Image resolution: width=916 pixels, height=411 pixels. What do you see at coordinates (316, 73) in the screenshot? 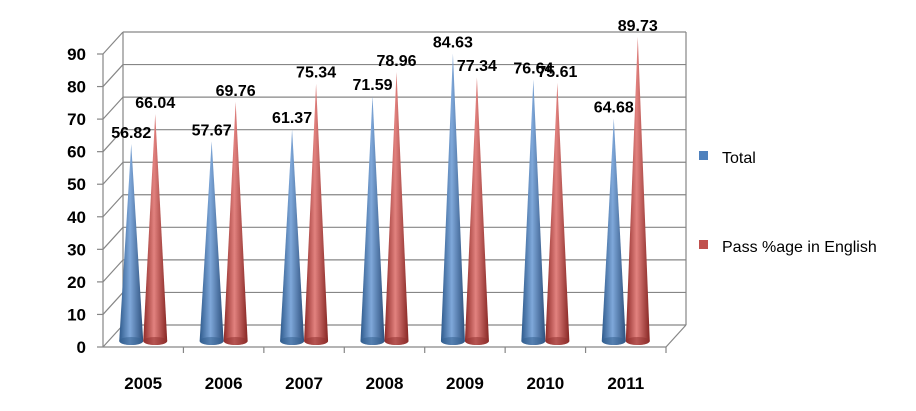
I see `data-label-pass-english-2007: 75.34` at bounding box center [316, 73].